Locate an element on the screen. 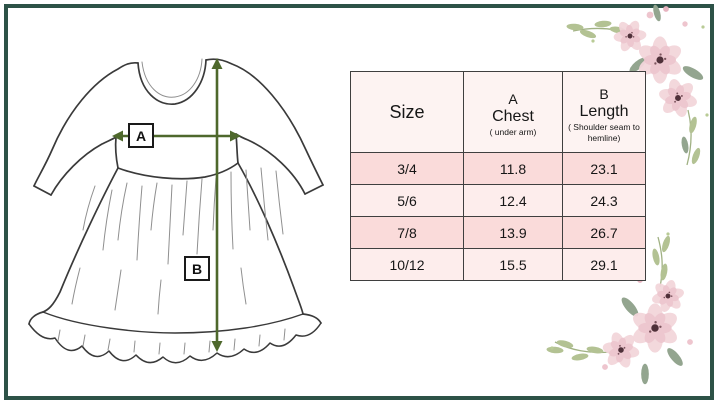 Image resolution: width=720 pixels, height=405 pixels. size-cell: 5/6 is located at coordinates (407, 200).